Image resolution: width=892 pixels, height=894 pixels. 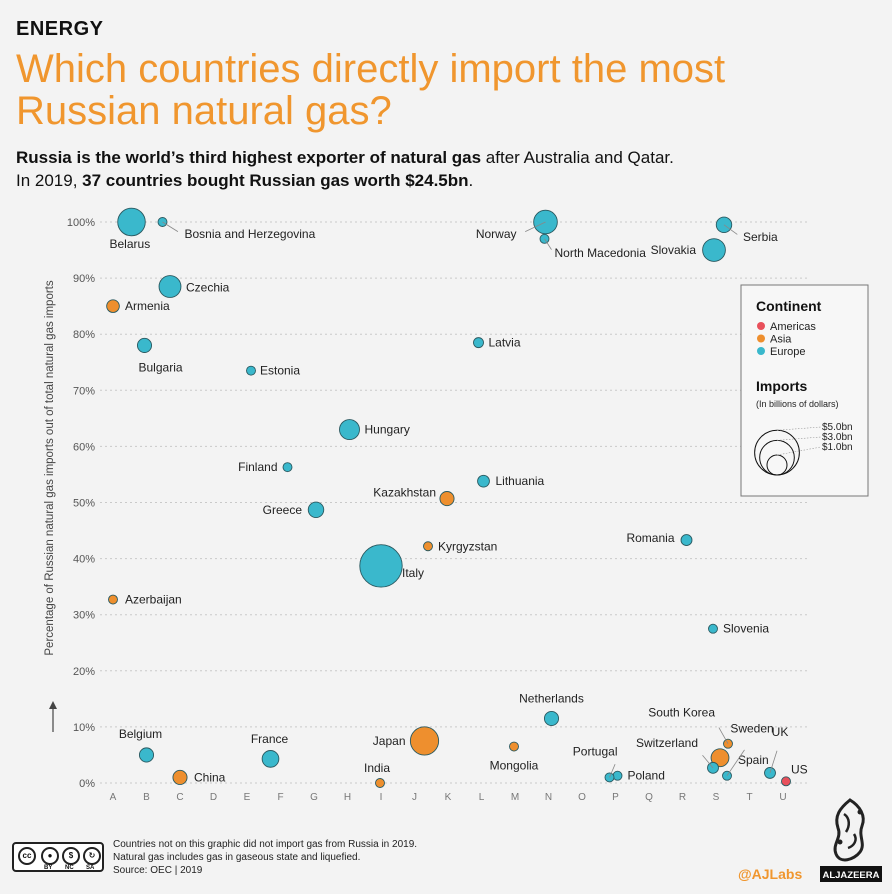 I want to click on y-tick-label: 40%, so click(x=84, y=560).